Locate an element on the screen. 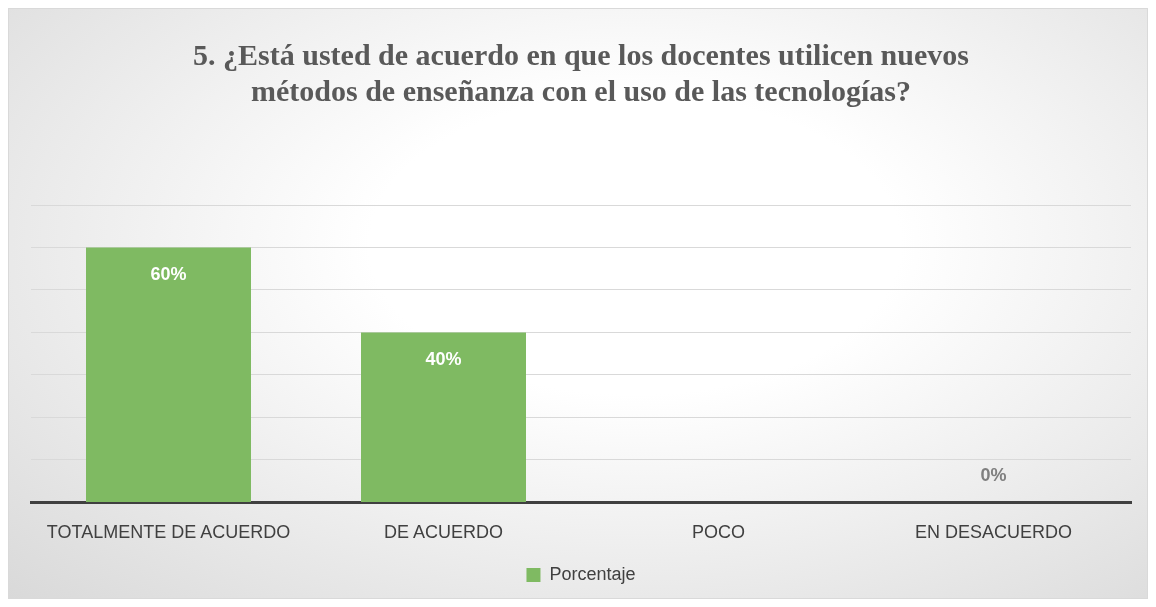 Image resolution: width=1156 pixels, height=607 pixels. data-label: 40% is located at coordinates (443, 359).